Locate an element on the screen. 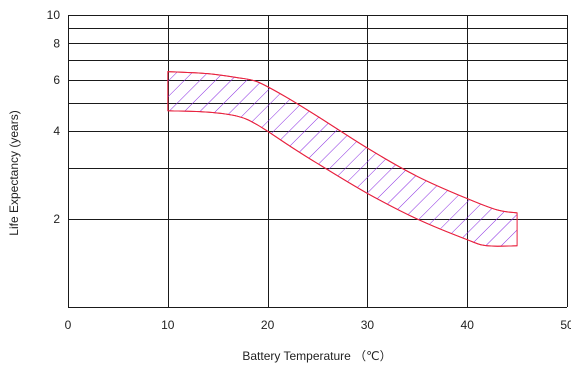 The height and width of the screenshot is (365, 571). x-tick-label-20: 20 is located at coordinates (268, 325).